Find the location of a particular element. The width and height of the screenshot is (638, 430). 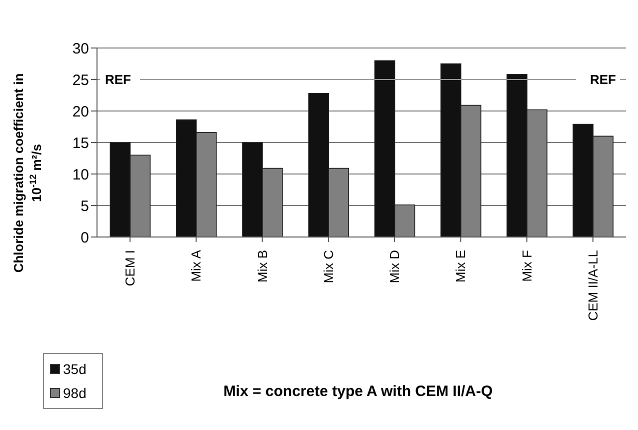

x-tick-label: Mix A is located at coordinates (196, 266).